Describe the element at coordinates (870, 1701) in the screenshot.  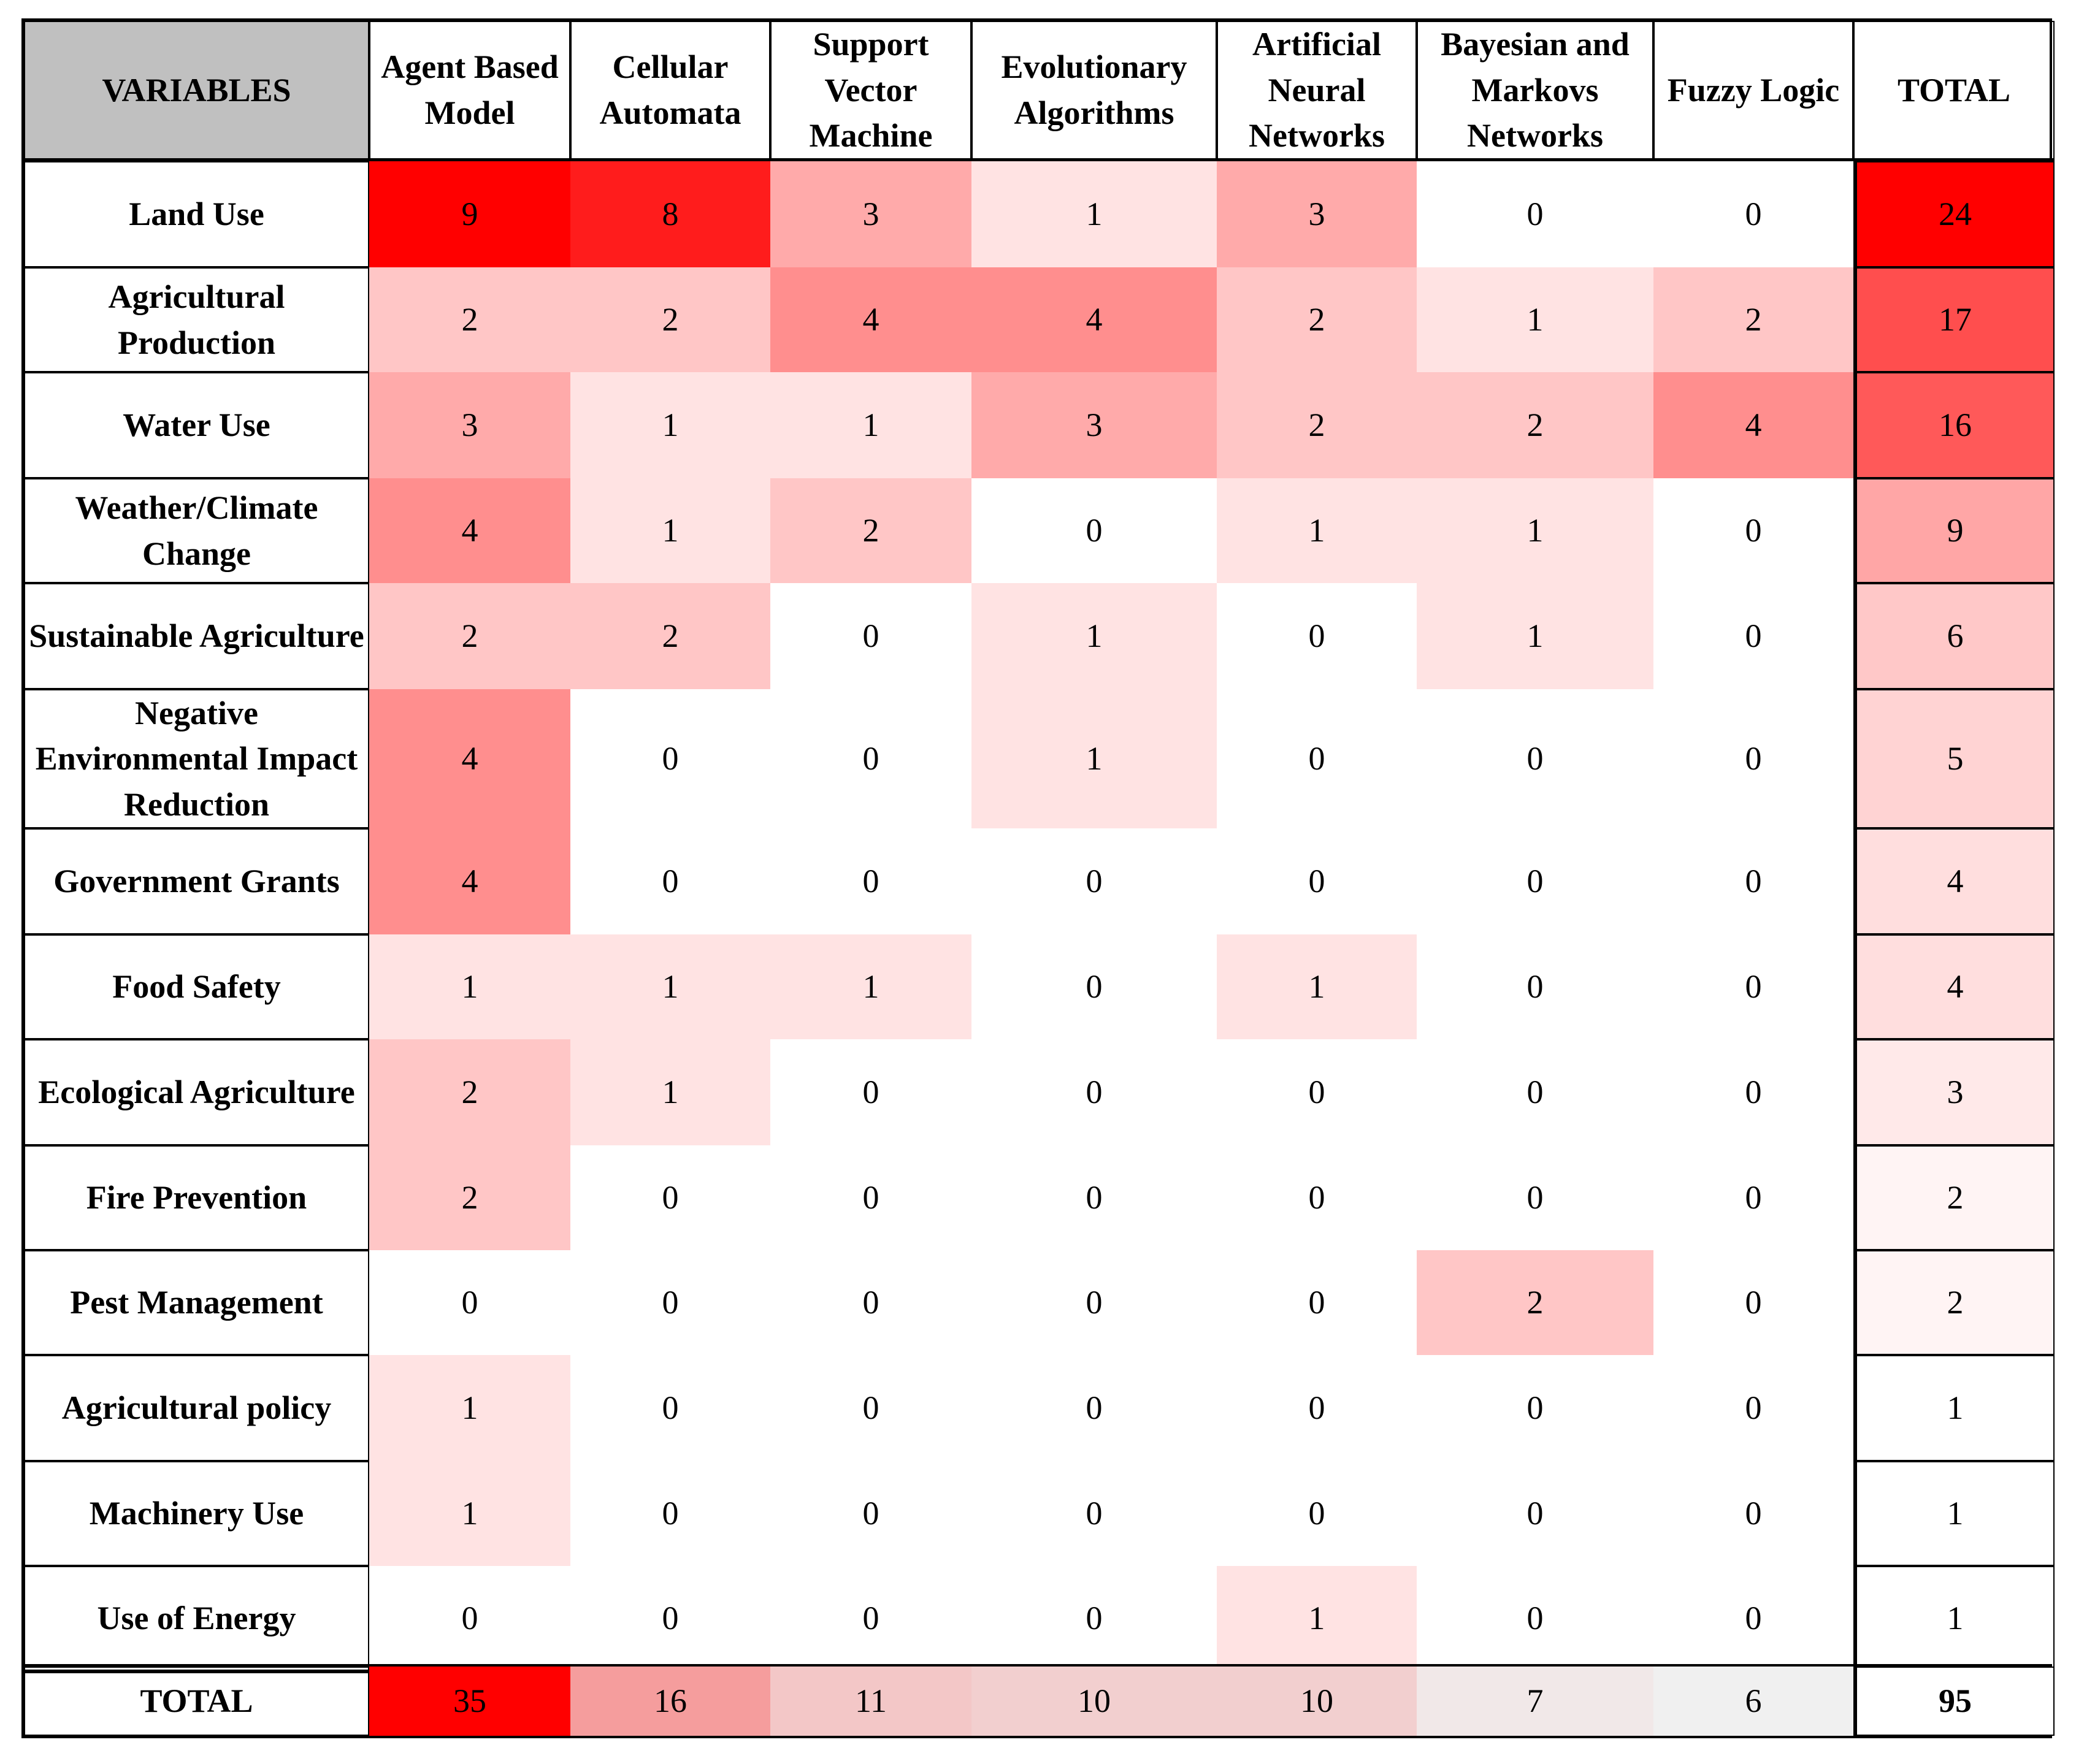
I see `column-total: 11` at that location.